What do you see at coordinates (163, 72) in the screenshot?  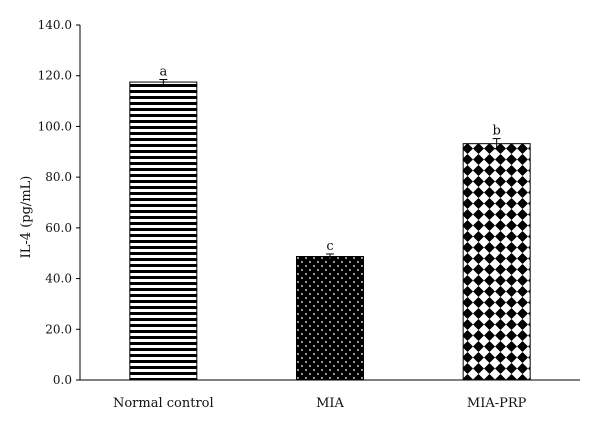 I see `significance-letter: a` at bounding box center [163, 72].